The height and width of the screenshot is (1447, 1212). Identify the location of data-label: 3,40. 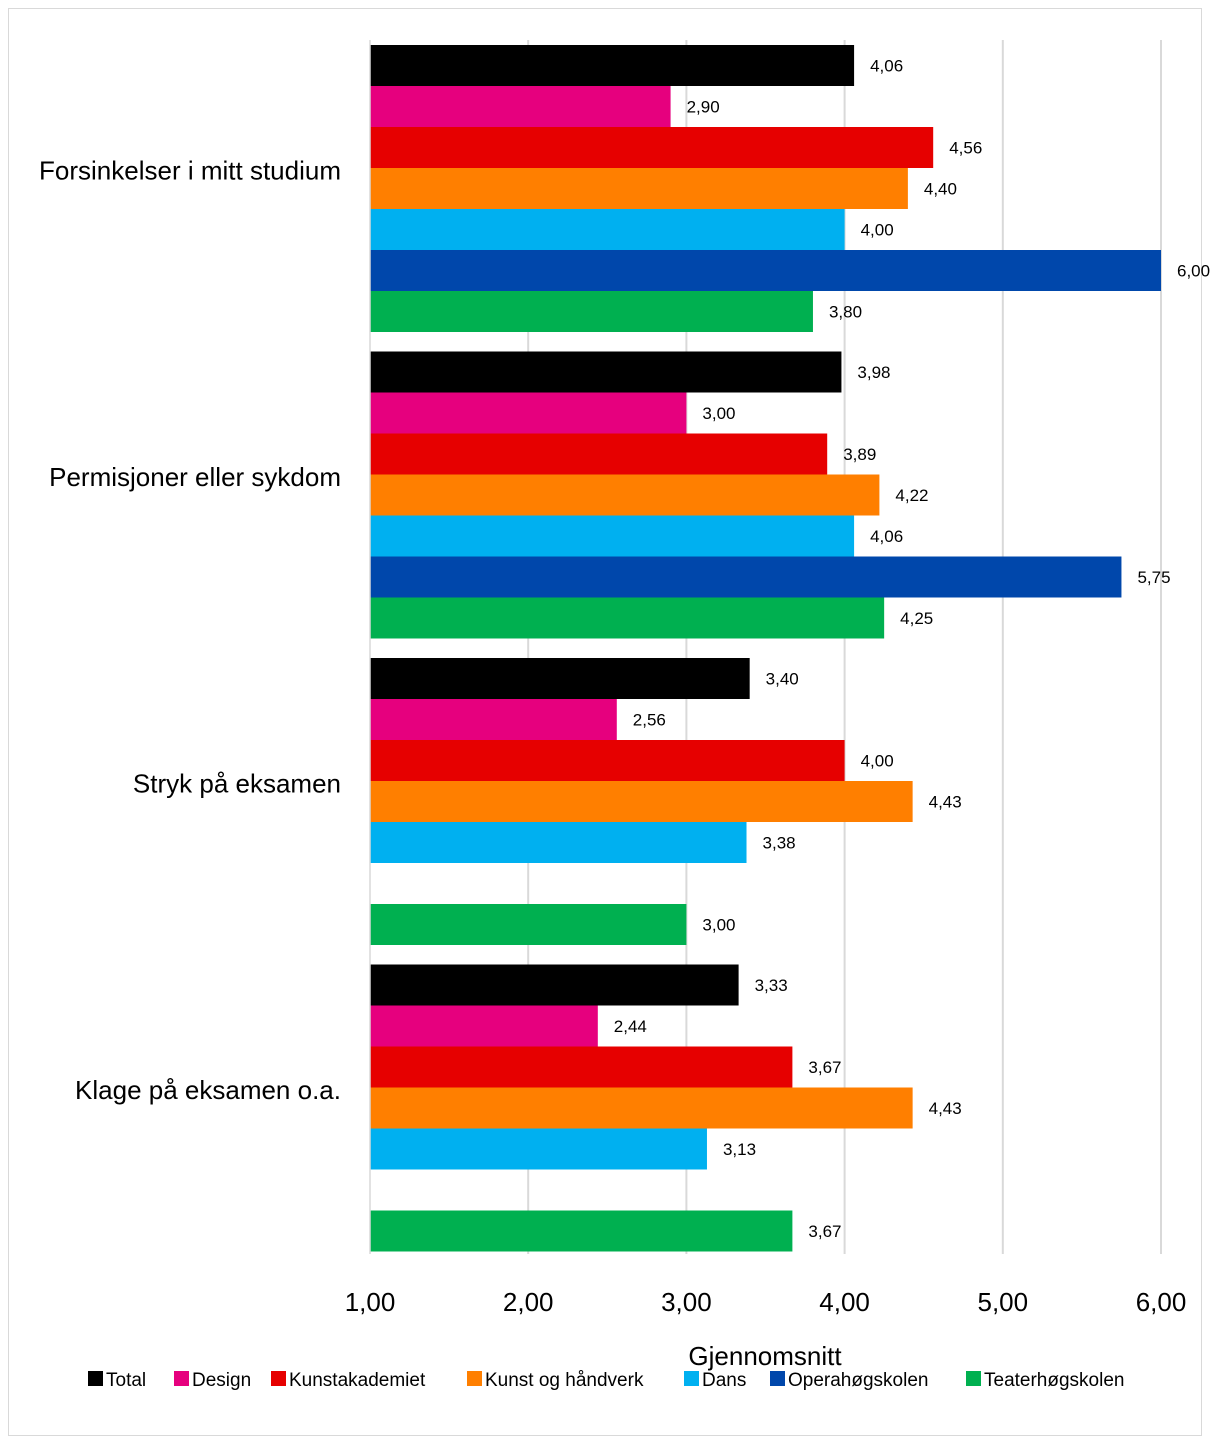
(782, 679).